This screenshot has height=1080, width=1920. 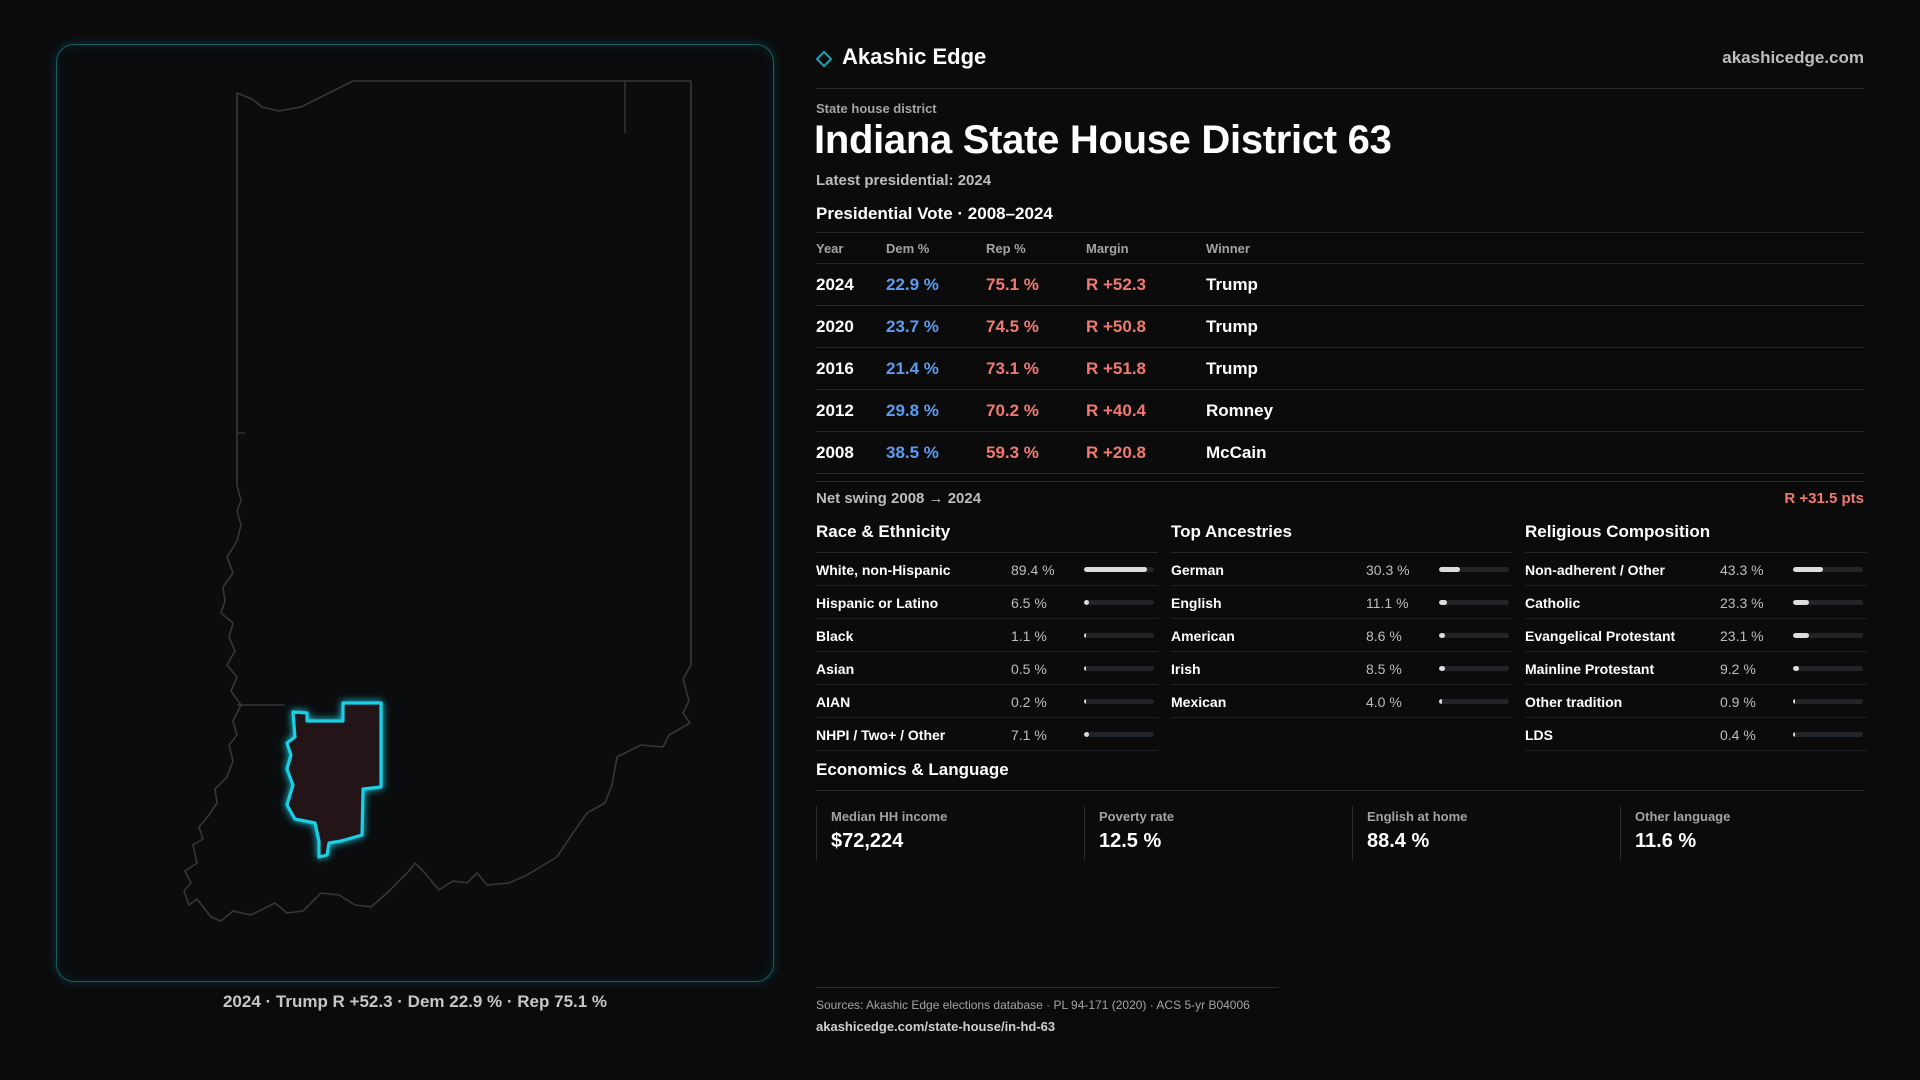 What do you see at coordinates (914, 56) in the screenshot?
I see `brand-name: Akashic Edge` at bounding box center [914, 56].